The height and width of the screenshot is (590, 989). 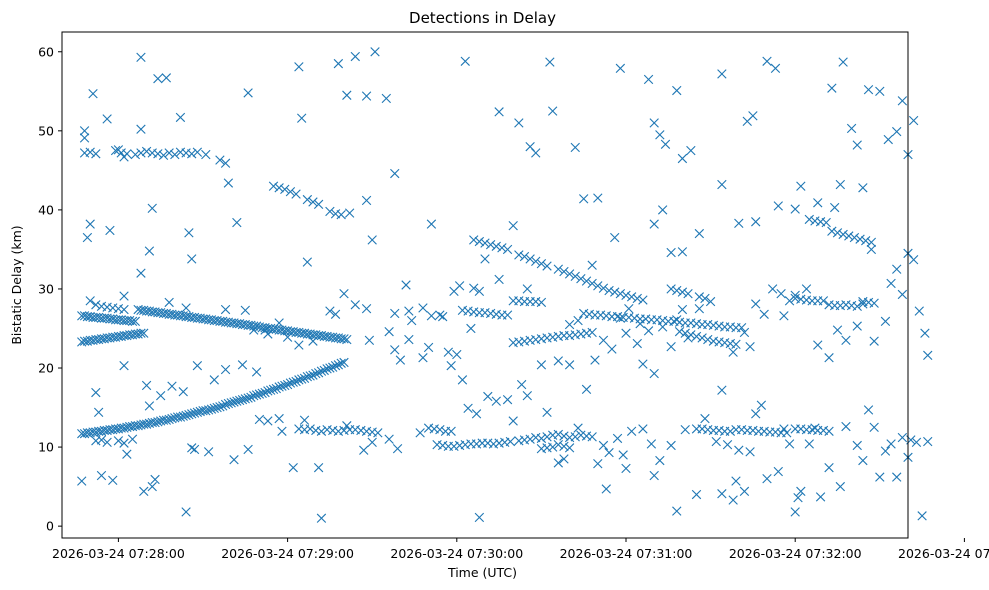 What do you see at coordinates (46, 288) in the screenshot?
I see `y-tick-label: 30` at bounding box center [46, 288].